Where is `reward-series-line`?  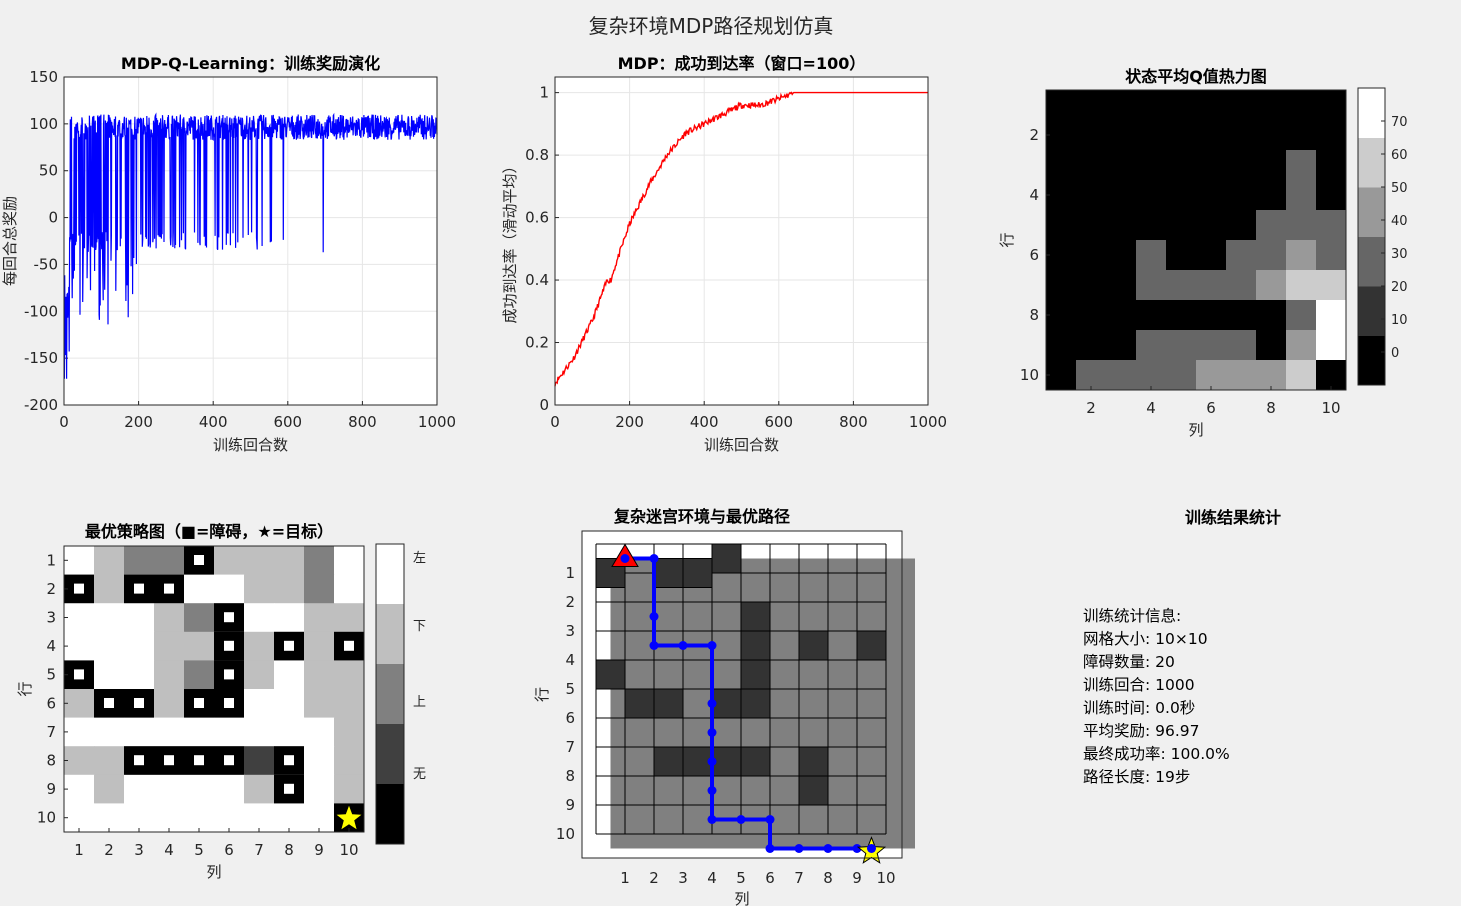
reward-series-line is located at coordinates (250, 245).